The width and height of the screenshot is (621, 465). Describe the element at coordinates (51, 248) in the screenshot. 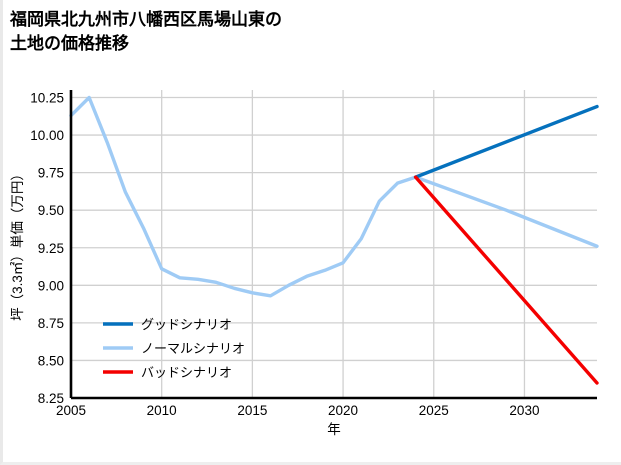

I see `y-tick-label: 9.25` at that location.